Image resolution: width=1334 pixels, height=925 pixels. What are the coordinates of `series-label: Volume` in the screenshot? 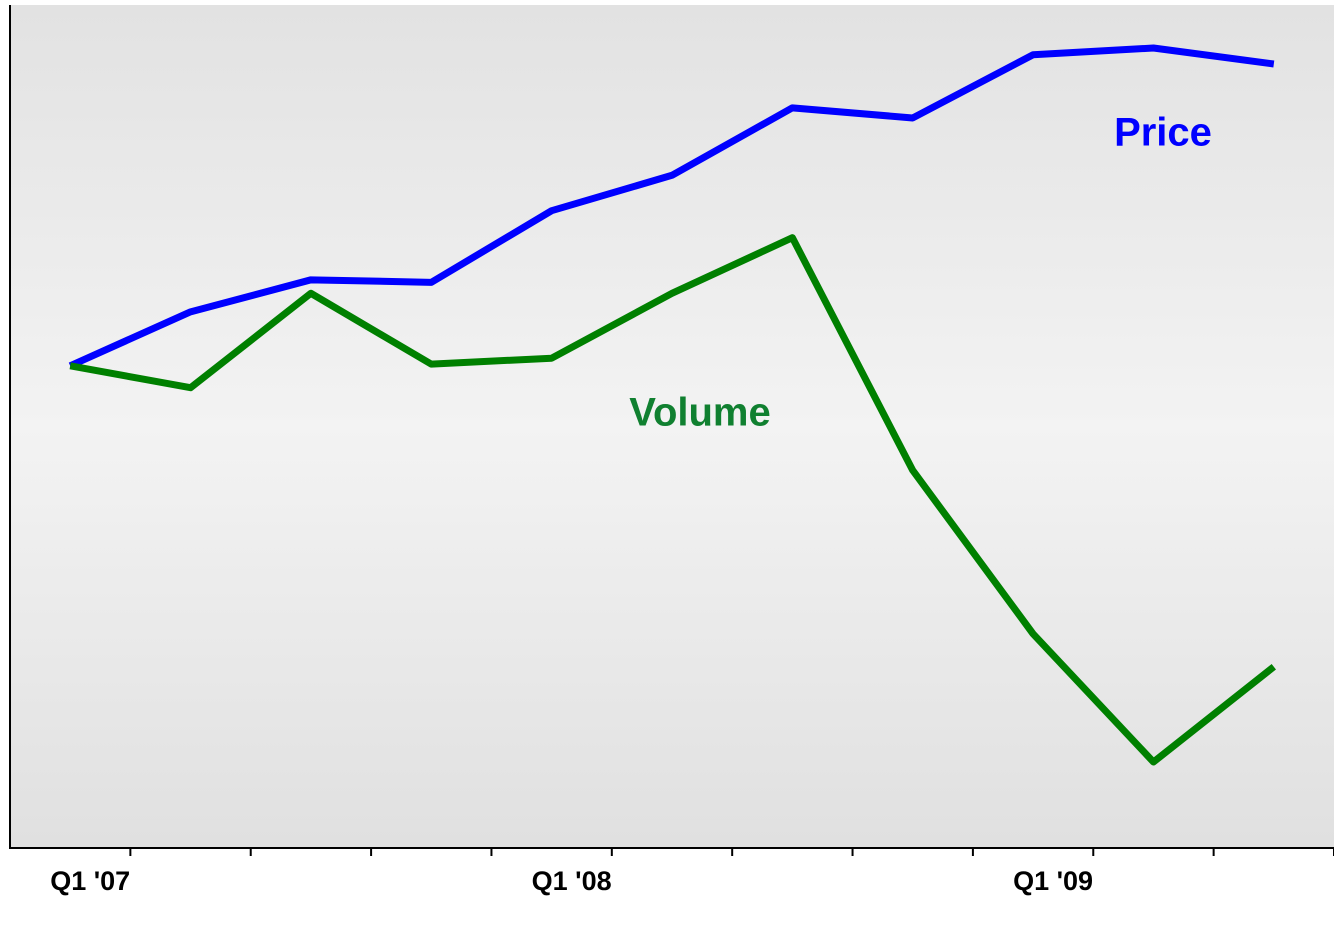 It's located at (700, 413).